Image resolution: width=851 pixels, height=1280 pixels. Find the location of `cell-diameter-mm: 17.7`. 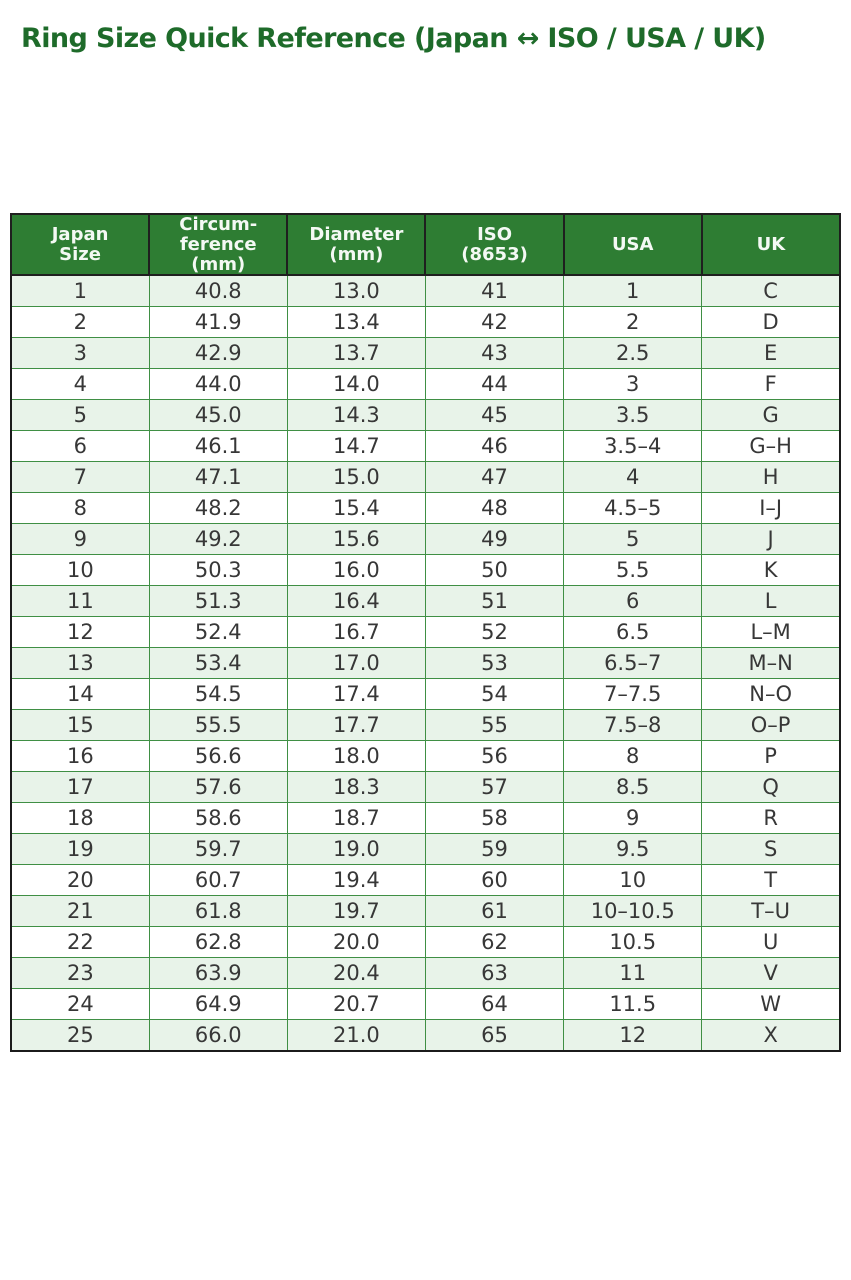

cell-diameter-mm: 17.7 is located at coordinates (356, 725).